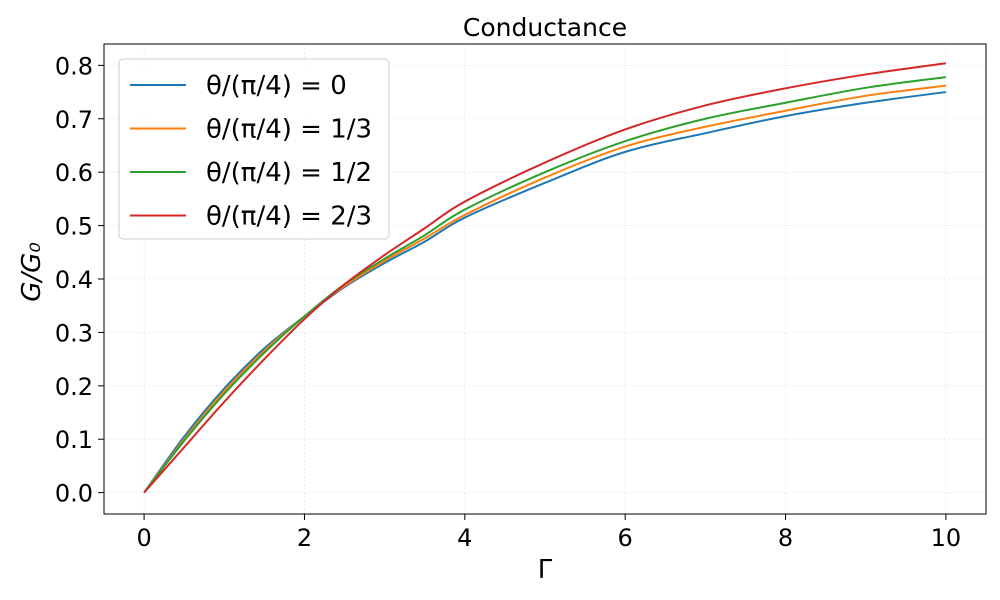  What do you see at coordinates (545, 27) in the screenshot?
I see `chart-title: Conductance` at bounding box center [545, 27].